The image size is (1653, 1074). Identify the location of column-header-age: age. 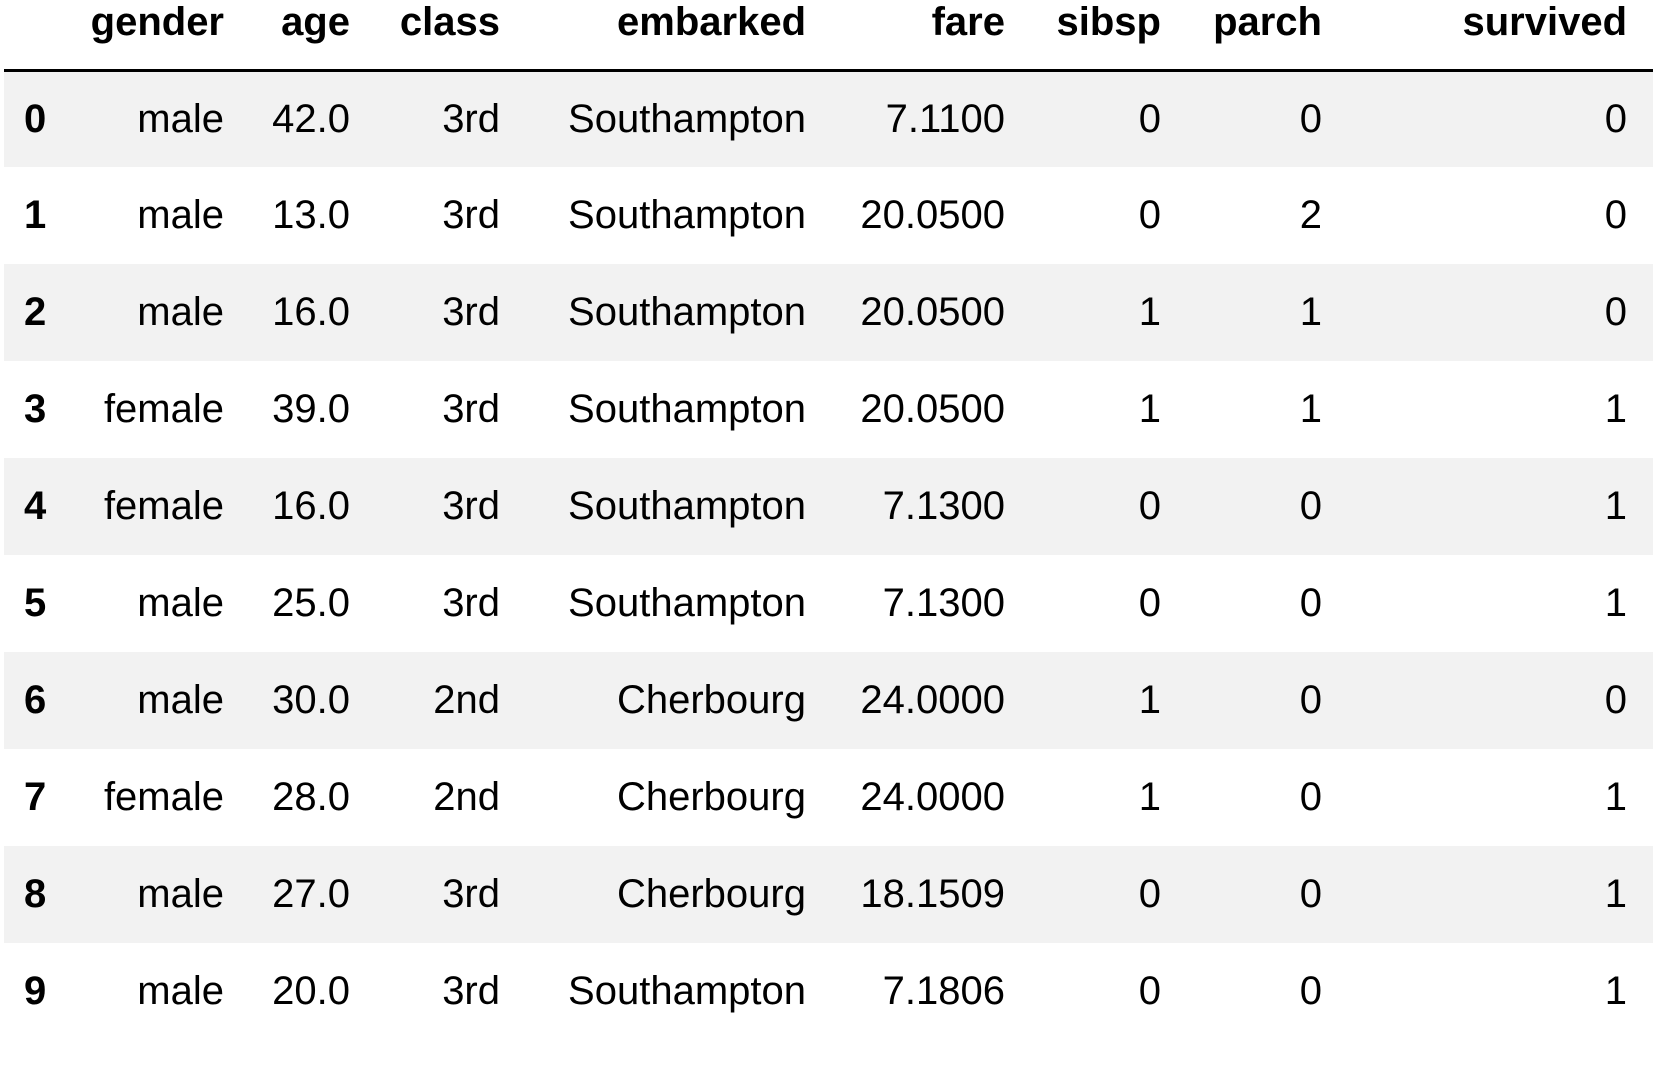
(313, 36).